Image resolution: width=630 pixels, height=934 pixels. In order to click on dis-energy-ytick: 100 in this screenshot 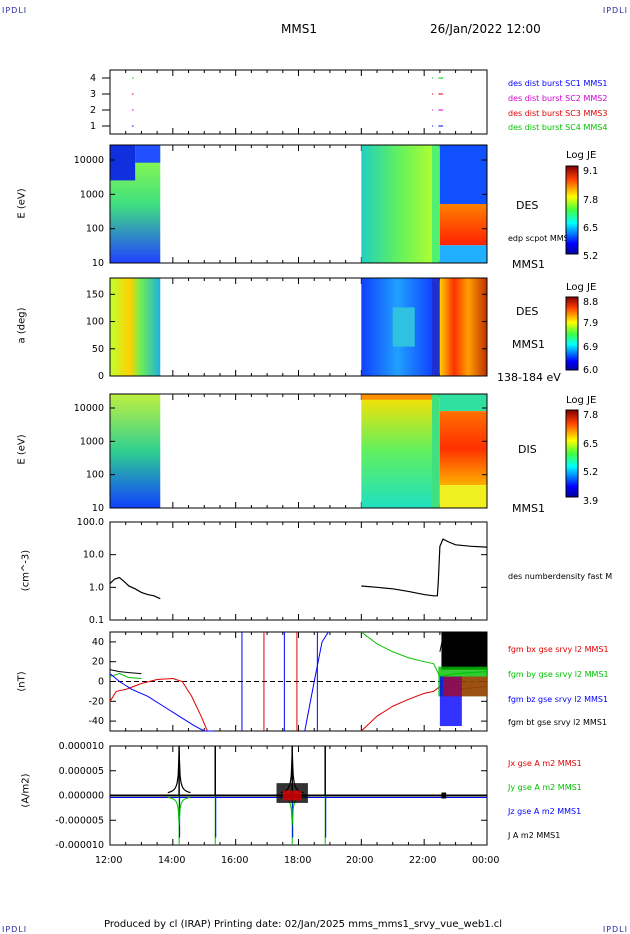, I will do `click(95, 475)`.